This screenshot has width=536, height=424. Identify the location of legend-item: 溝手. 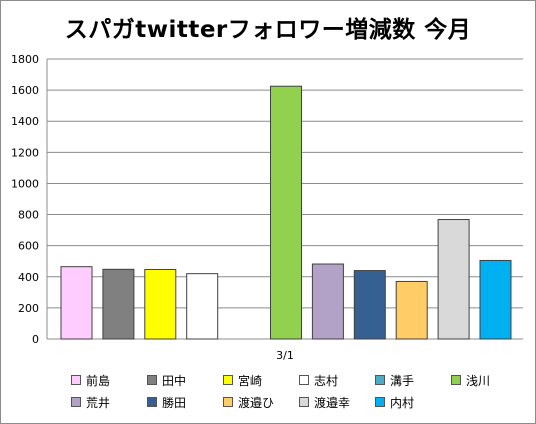
(413, 380).